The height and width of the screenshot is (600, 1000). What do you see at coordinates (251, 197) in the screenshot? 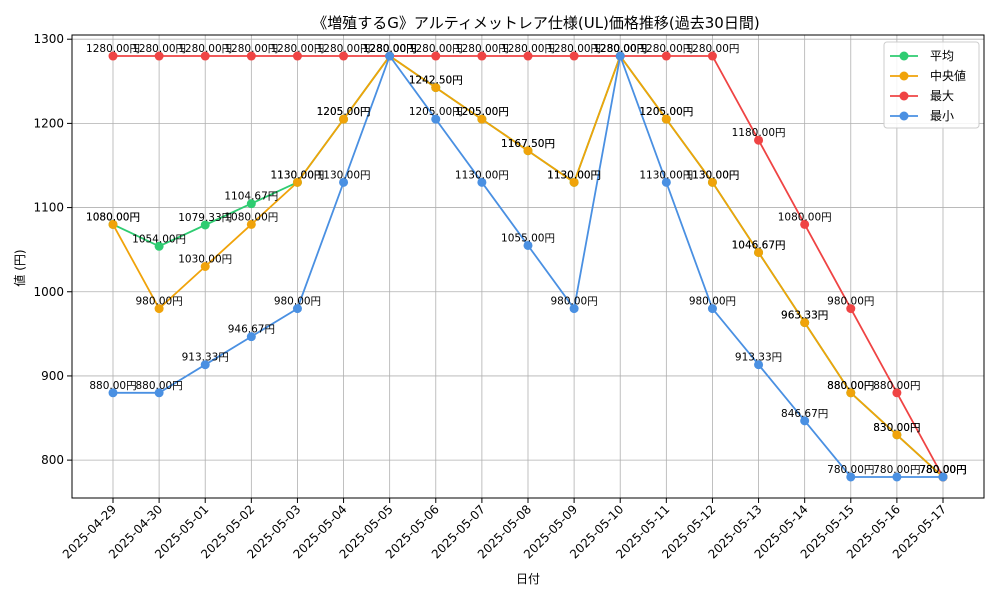
I see `data-label: 1104.67円` at bounding box center [251, 197].